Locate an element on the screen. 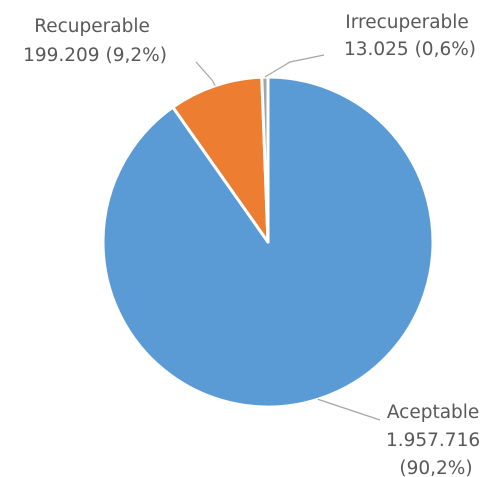  label-aceptable: Aceptable 1.957.716 (90,2%) is located at coordinates (436, 439).